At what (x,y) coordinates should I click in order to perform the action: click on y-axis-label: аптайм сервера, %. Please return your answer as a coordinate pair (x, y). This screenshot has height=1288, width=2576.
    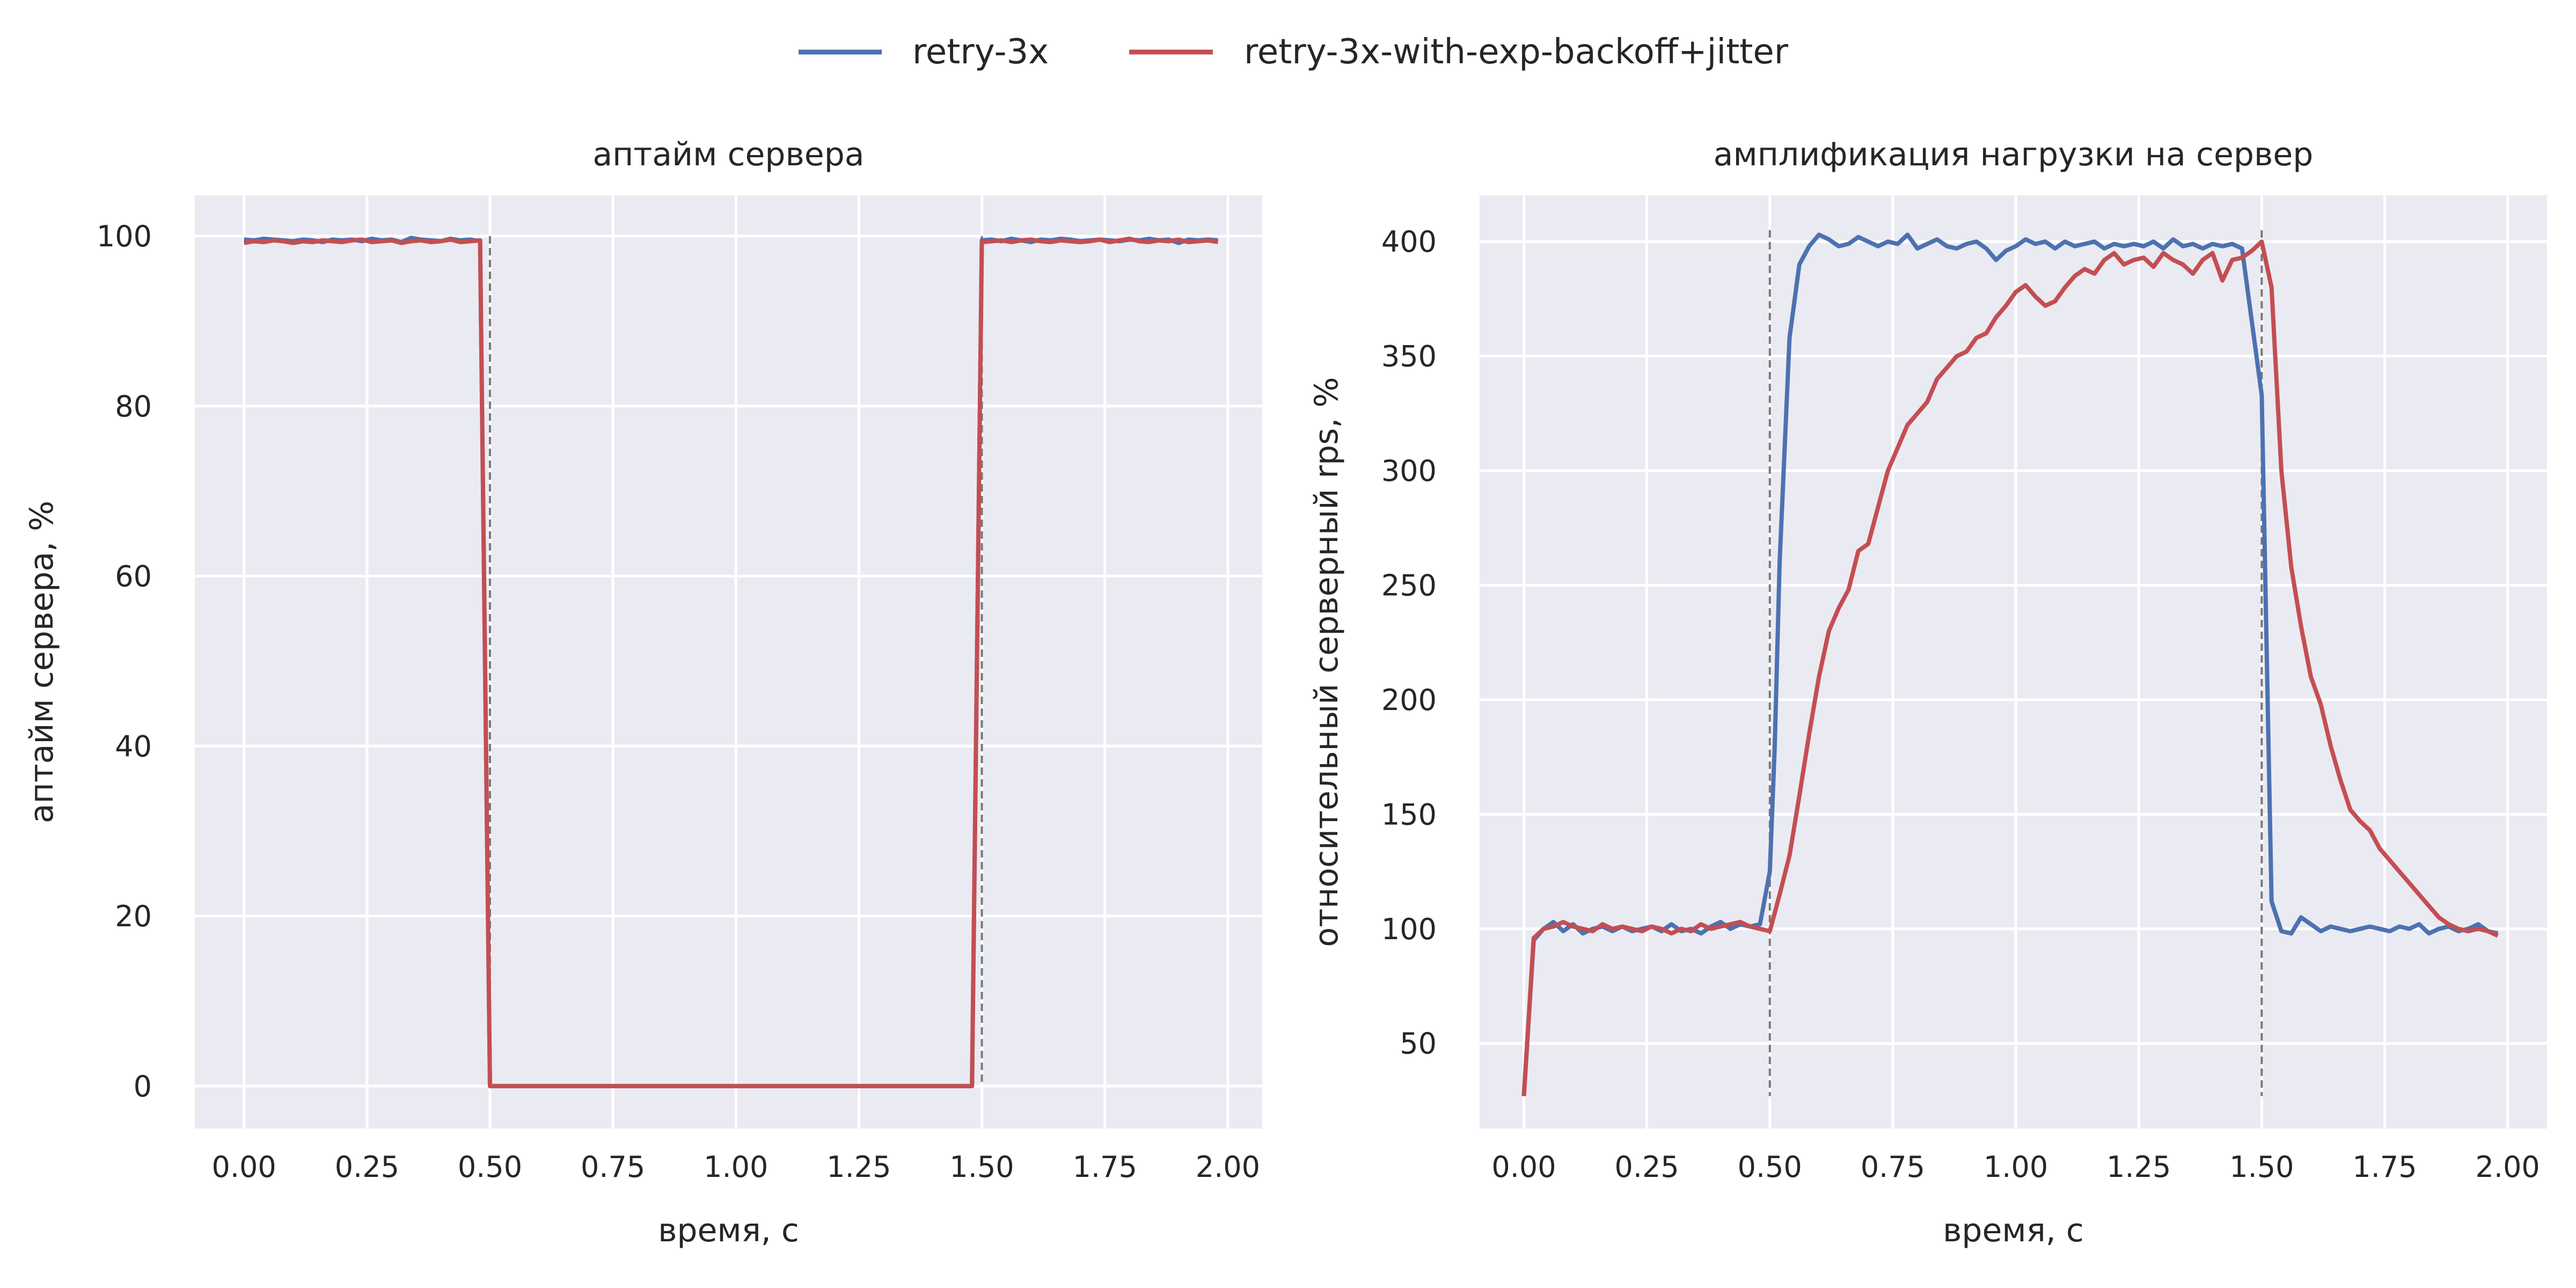
    Looking at the image, I should click on (42, 662).